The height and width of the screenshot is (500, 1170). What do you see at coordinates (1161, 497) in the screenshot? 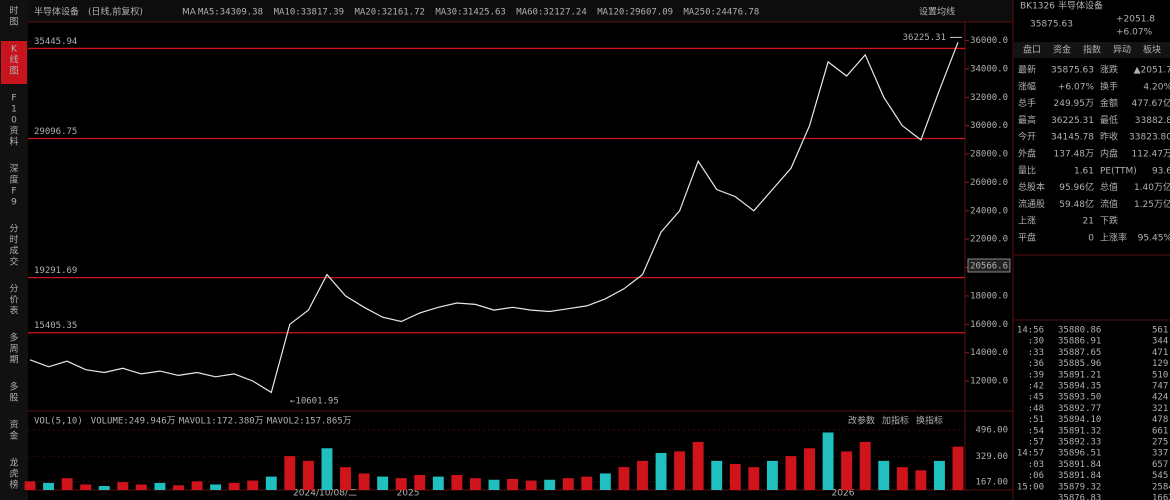
I see `tick-volume: 1662` at bounding box center [1161, 497].